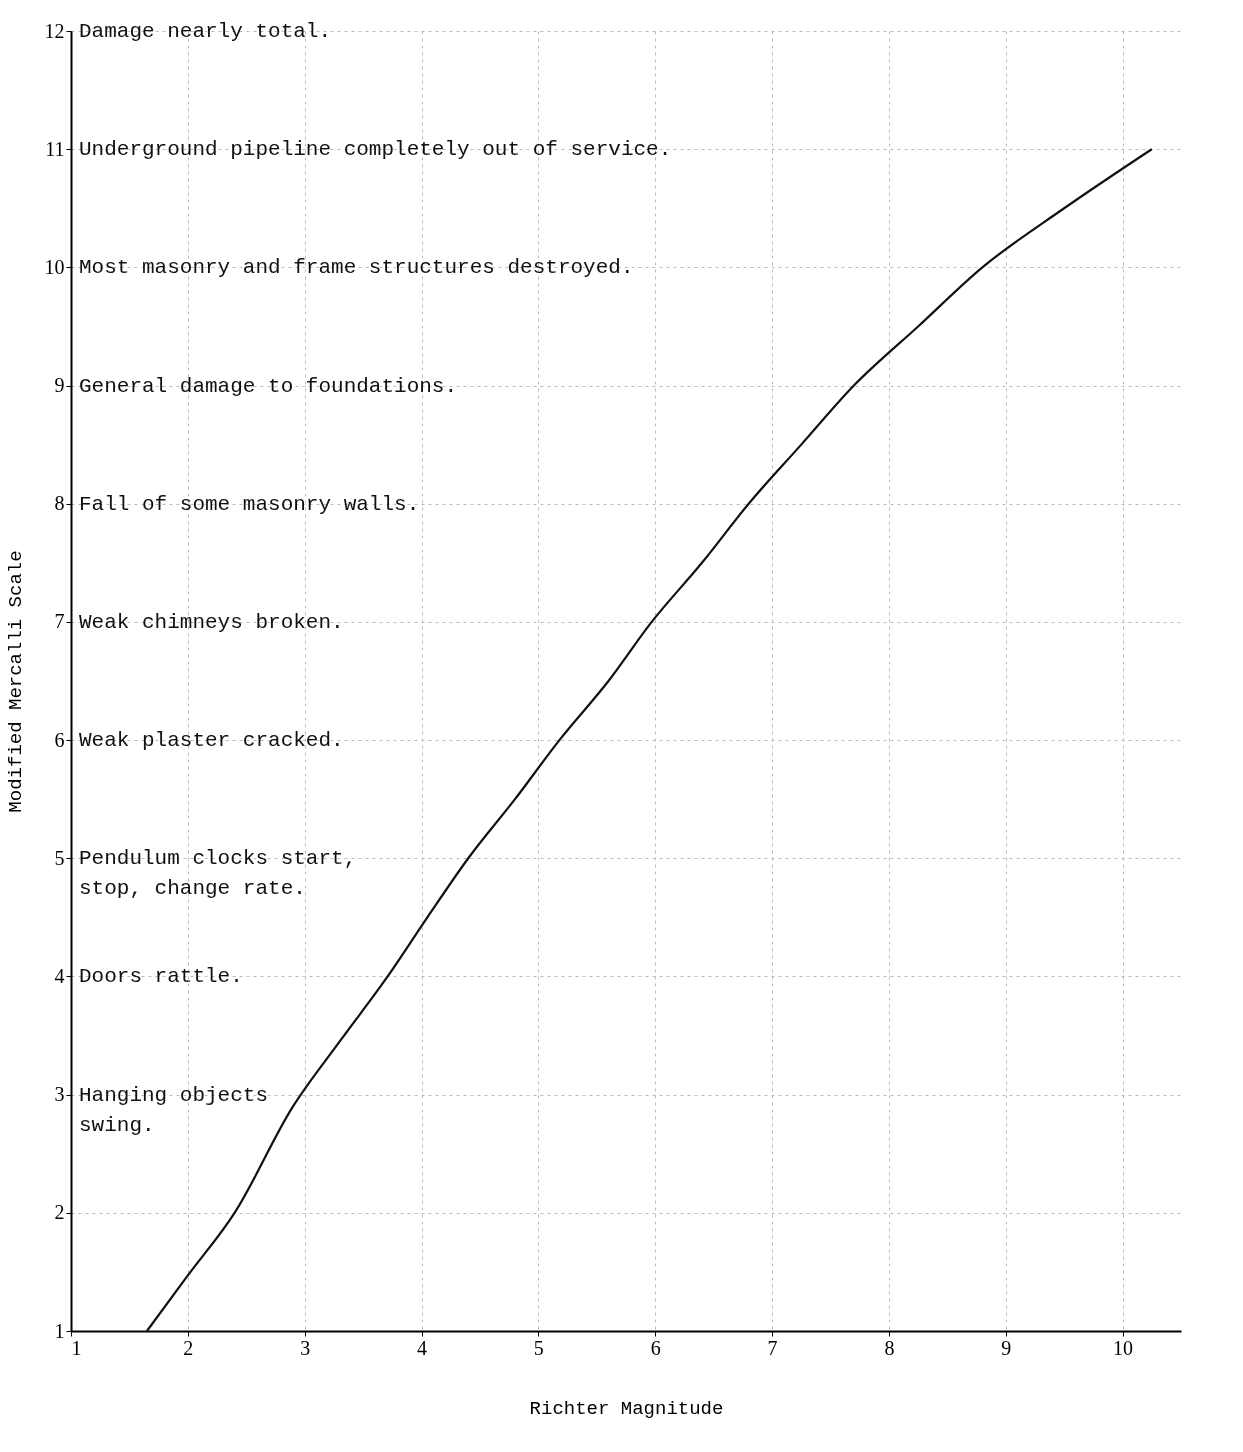  What do you see at coordinates (59, 1330) in the screenshot?
I see `y-tick-label: 1` at bounding box center [59, 1330].